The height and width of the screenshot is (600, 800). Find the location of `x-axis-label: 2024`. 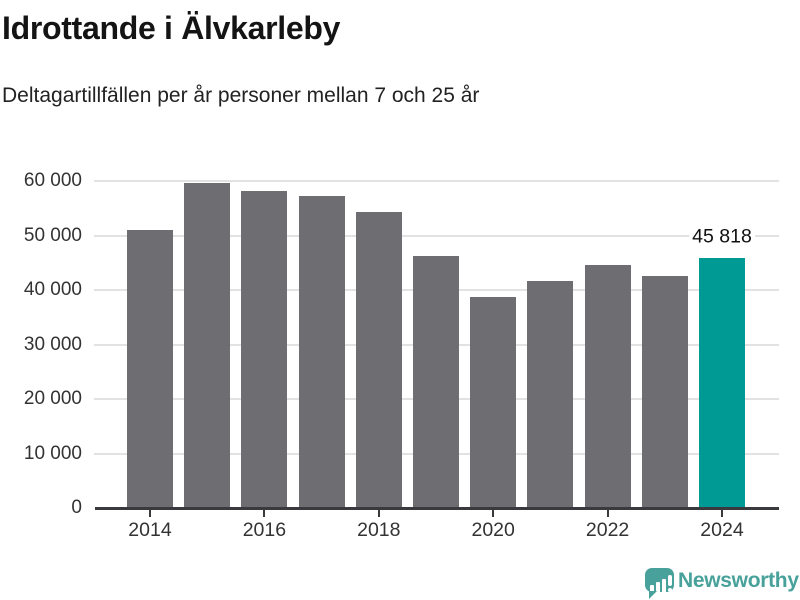

x-axis-label: 2024 is located at coordinates (722, 530).